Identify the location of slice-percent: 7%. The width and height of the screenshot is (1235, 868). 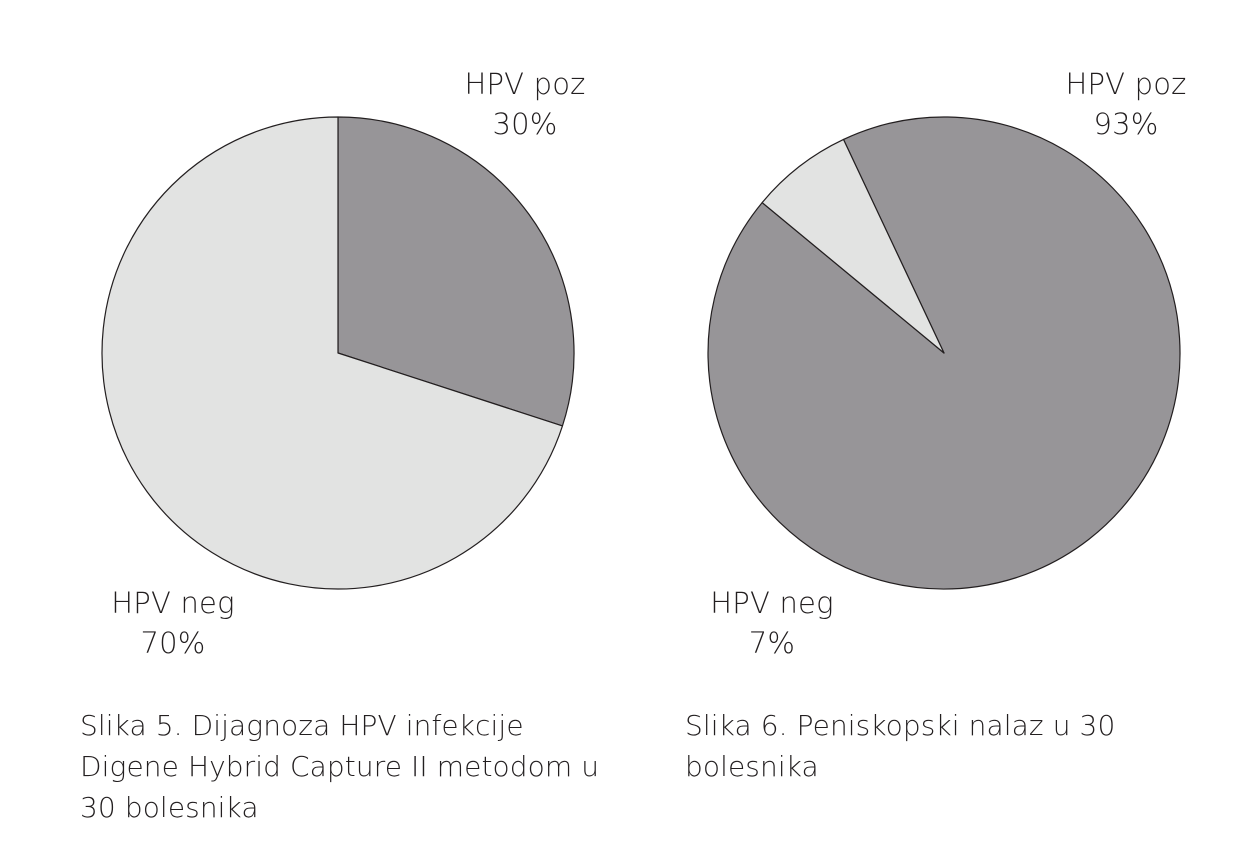
(772, 643).